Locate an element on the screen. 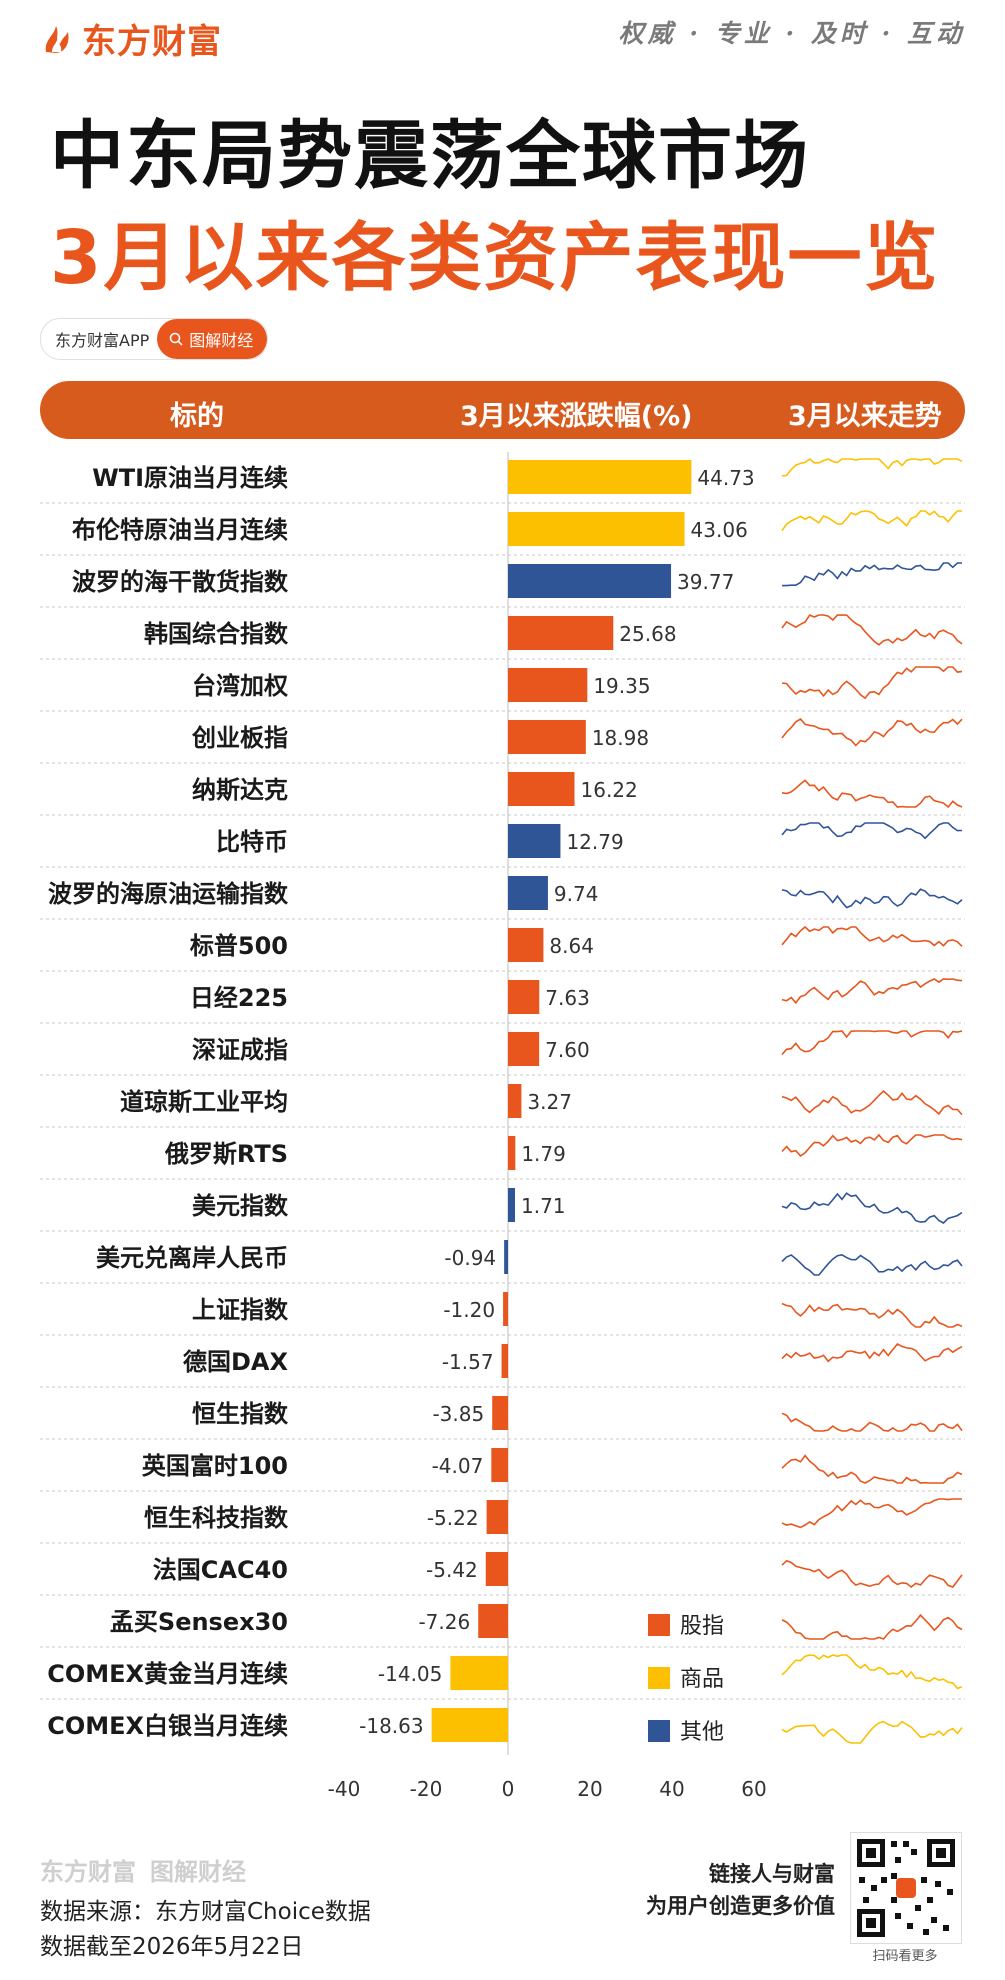 This screenshot has height=1980, width=1005. brand-logo: 东方财富 is located at coordinates (131, 38).